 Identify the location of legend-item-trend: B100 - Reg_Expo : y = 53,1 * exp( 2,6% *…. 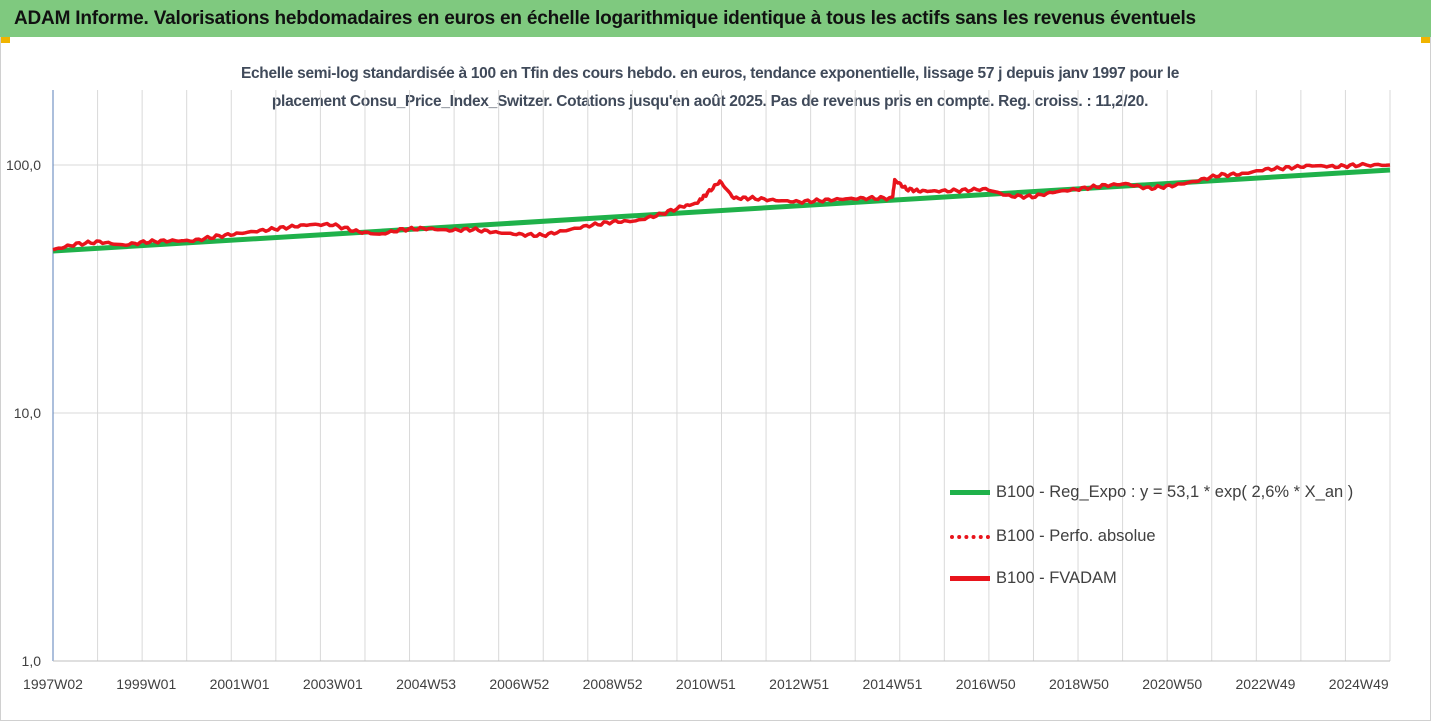
(1151, 492).